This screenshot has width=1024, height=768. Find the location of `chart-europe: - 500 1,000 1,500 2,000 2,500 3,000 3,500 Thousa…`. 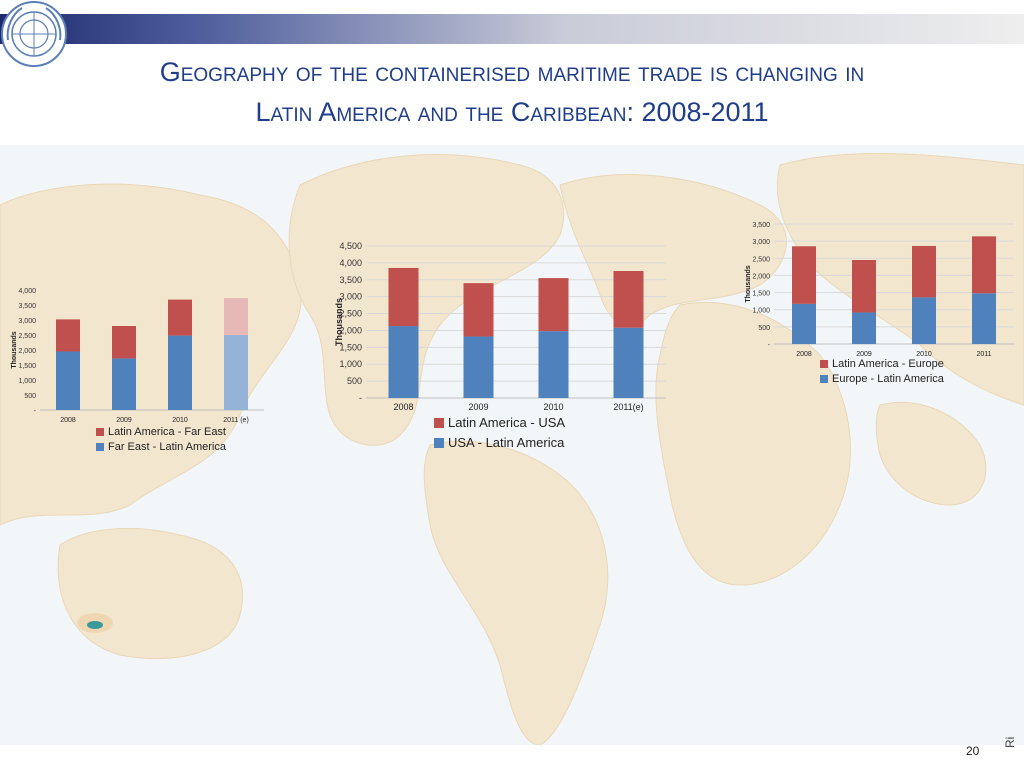

chart-europe: - 500 1,000 1,500 2,000 2,500 3,000 3,500 Thousa… is located at coordinates (879, 290).